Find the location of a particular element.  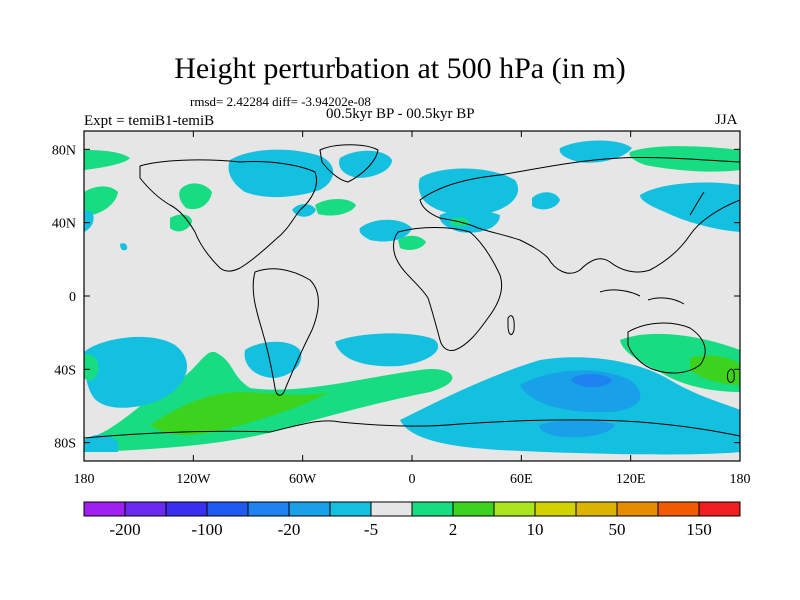

lon-tick-label: 120W is located at coordinates (193, 479).